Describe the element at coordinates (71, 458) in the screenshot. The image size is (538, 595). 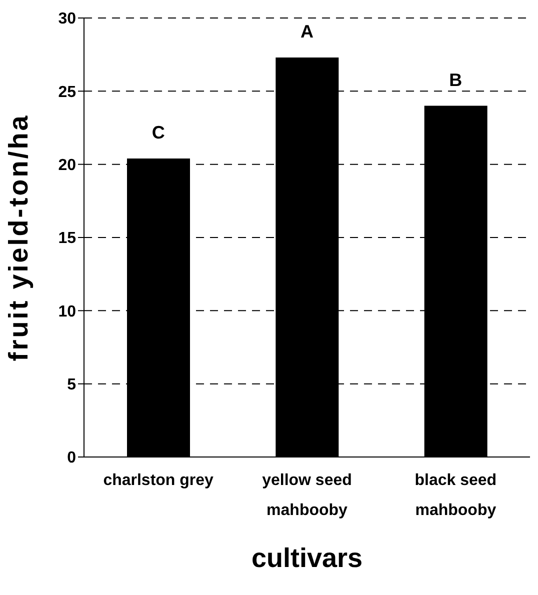
I see `y-tick-label: 0` at that location.